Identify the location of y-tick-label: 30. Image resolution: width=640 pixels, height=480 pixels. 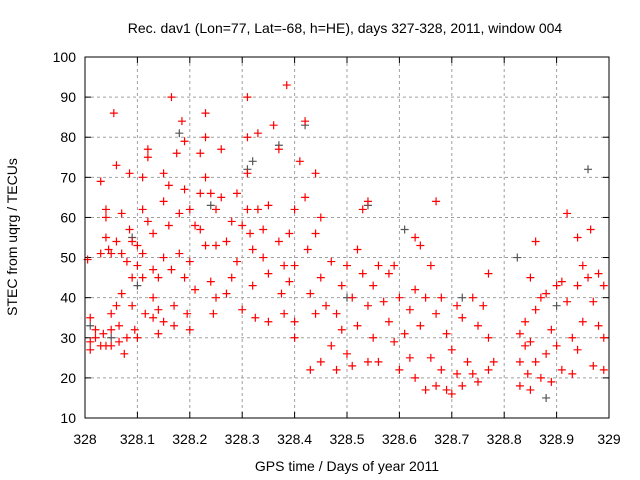
(68, 338).